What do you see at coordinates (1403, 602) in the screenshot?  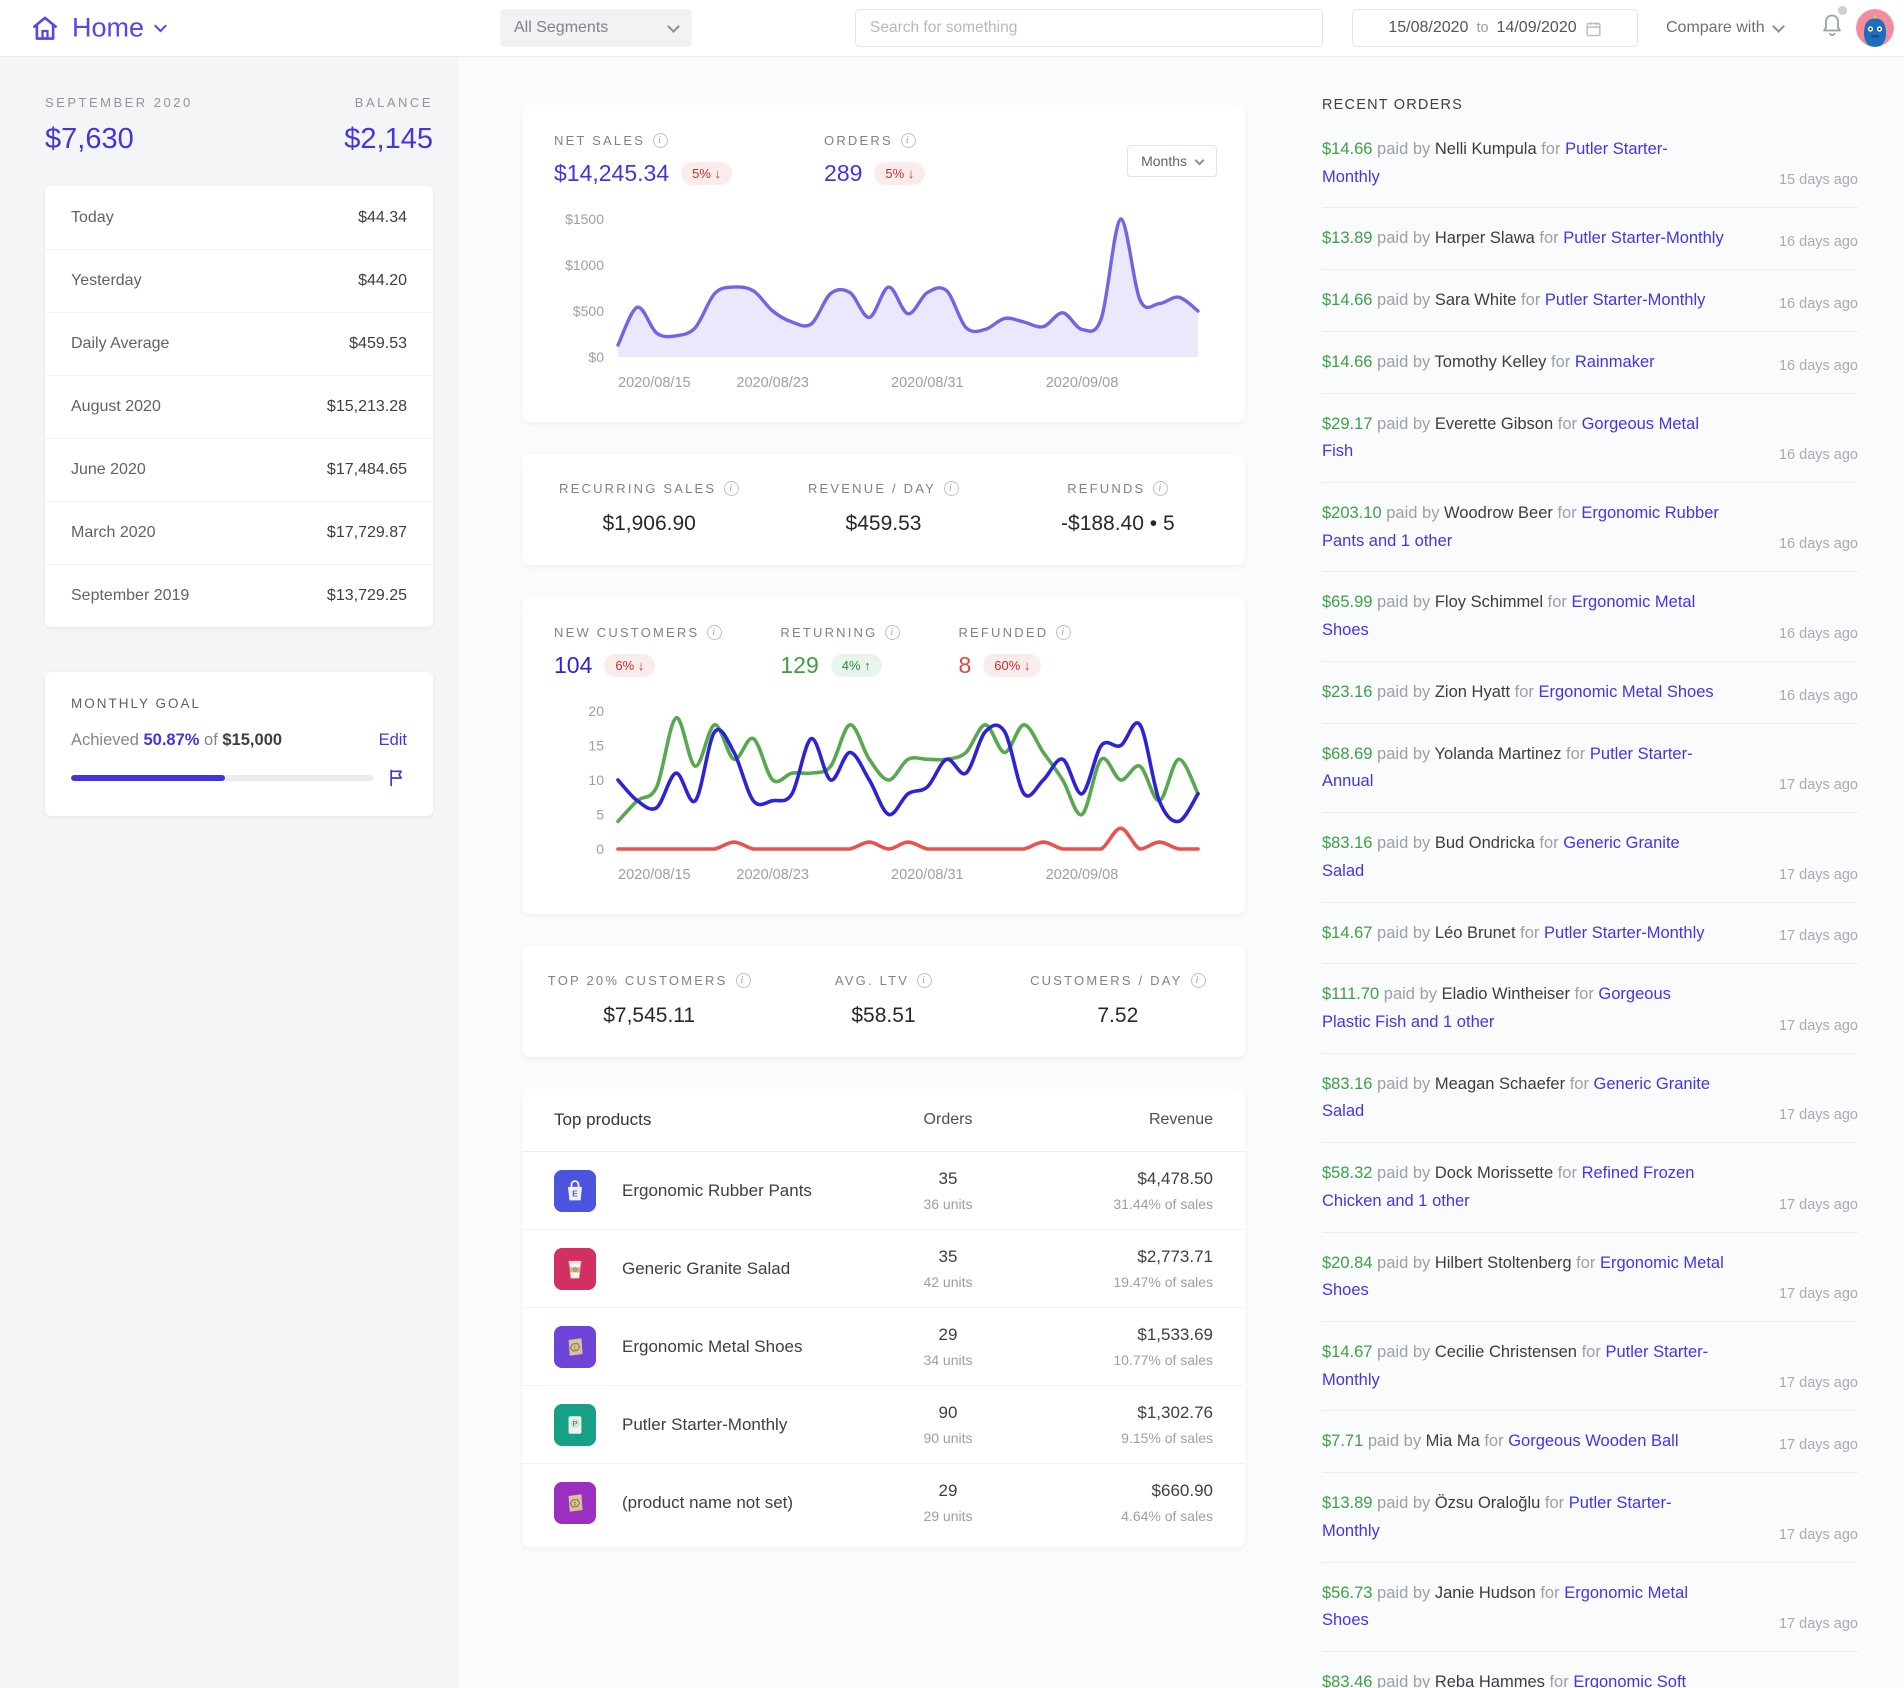 I see `paid-by-word: paid by` at bounding box center [1403, 602].